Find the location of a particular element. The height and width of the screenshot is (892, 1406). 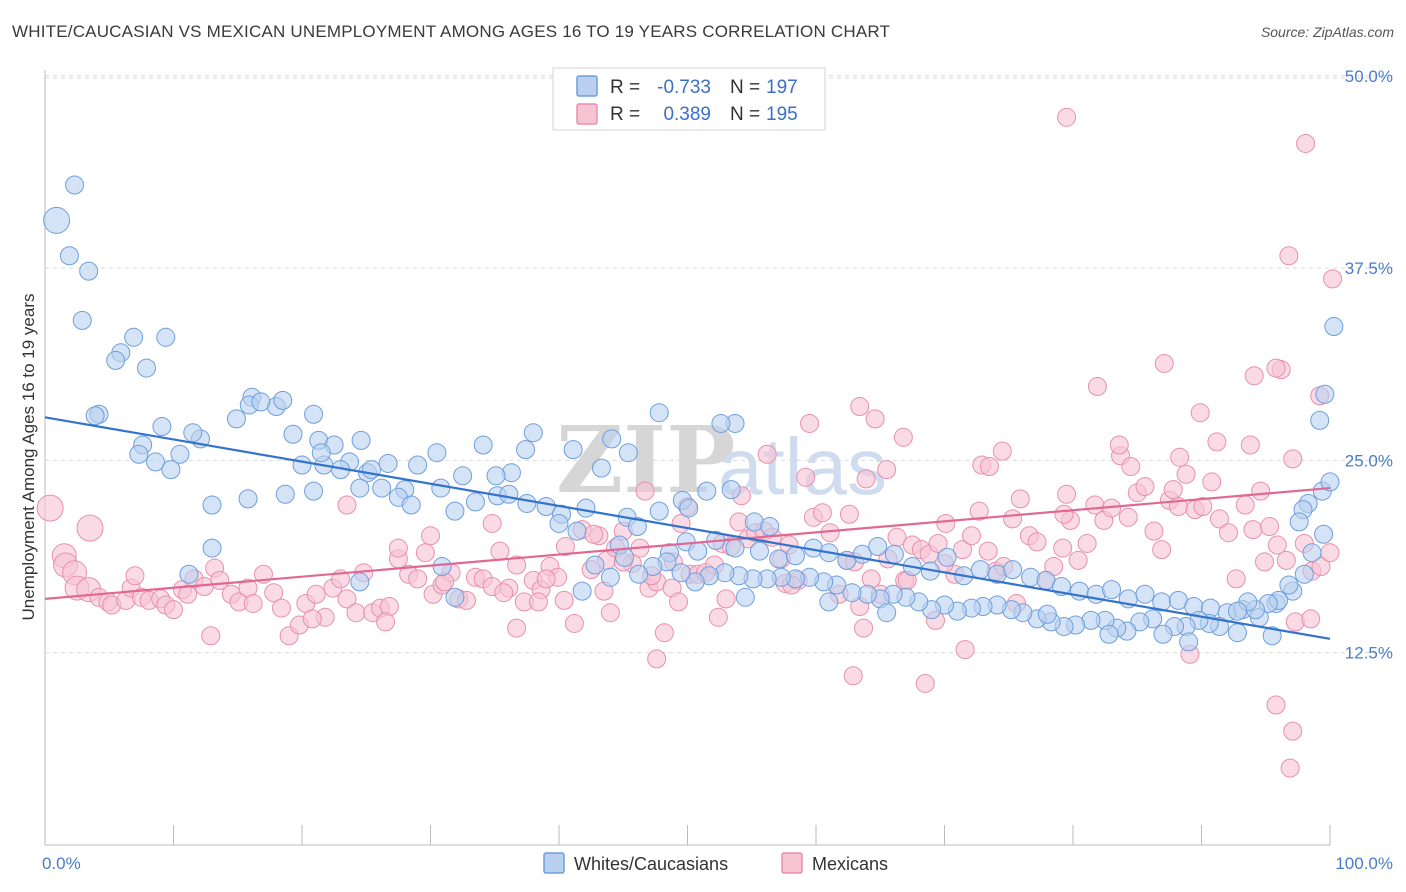

legend-n-label-whites: N = is located at coordinates (745, 87).